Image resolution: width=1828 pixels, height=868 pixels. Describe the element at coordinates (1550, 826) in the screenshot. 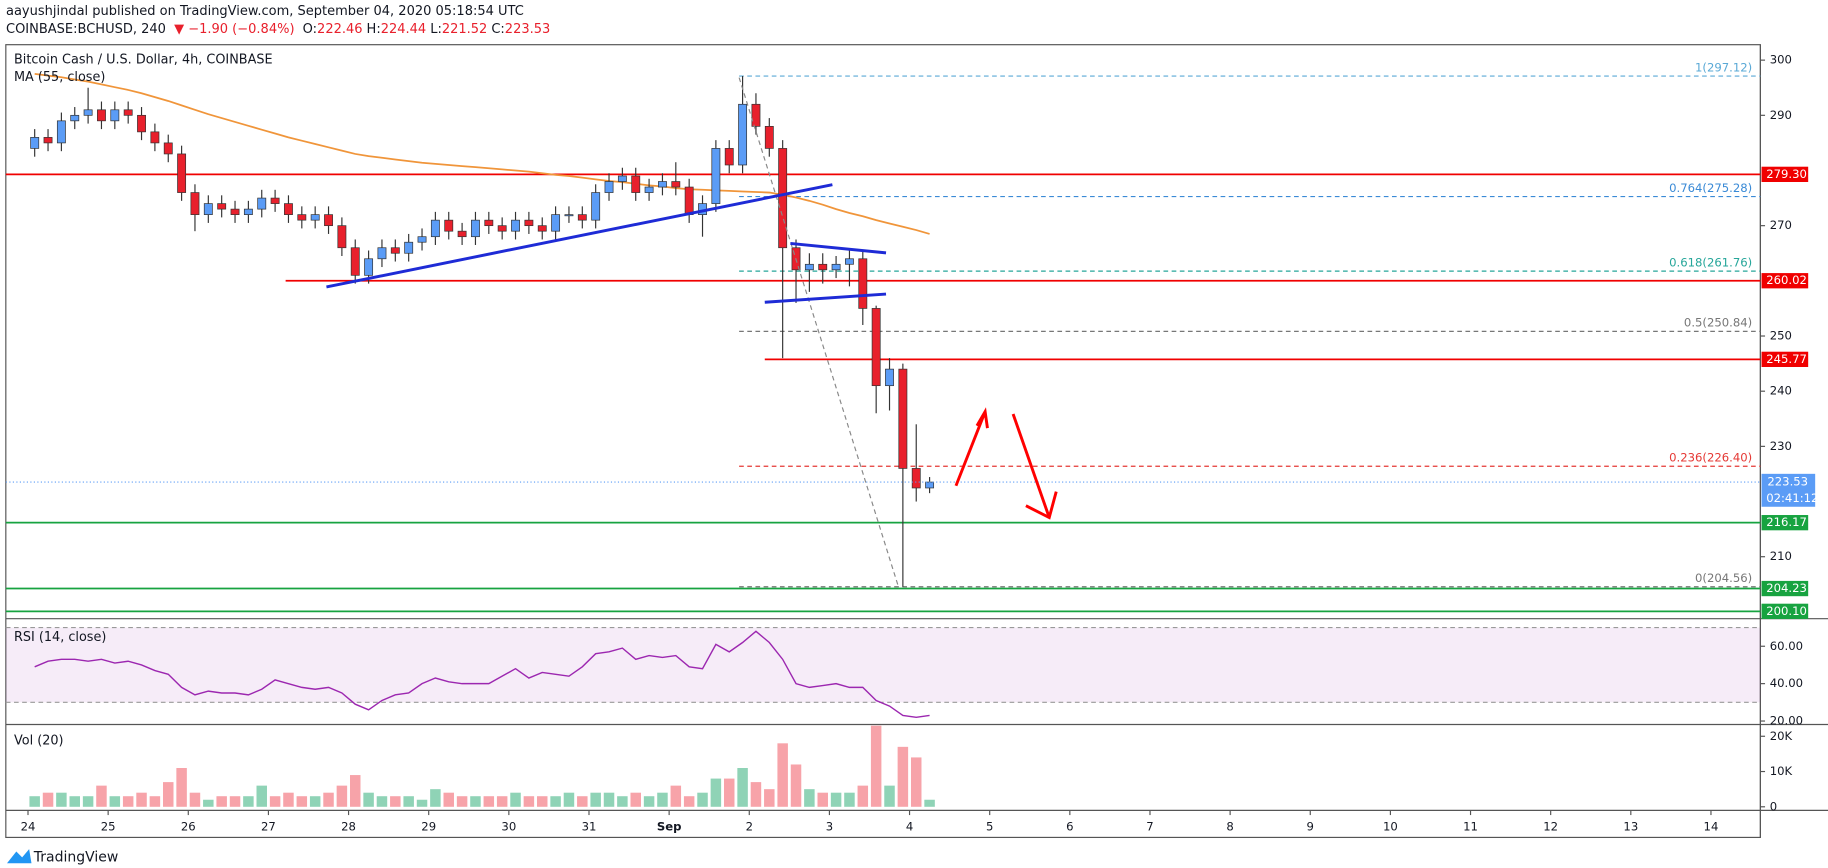

I see `x-tick-label: 12` at that location.